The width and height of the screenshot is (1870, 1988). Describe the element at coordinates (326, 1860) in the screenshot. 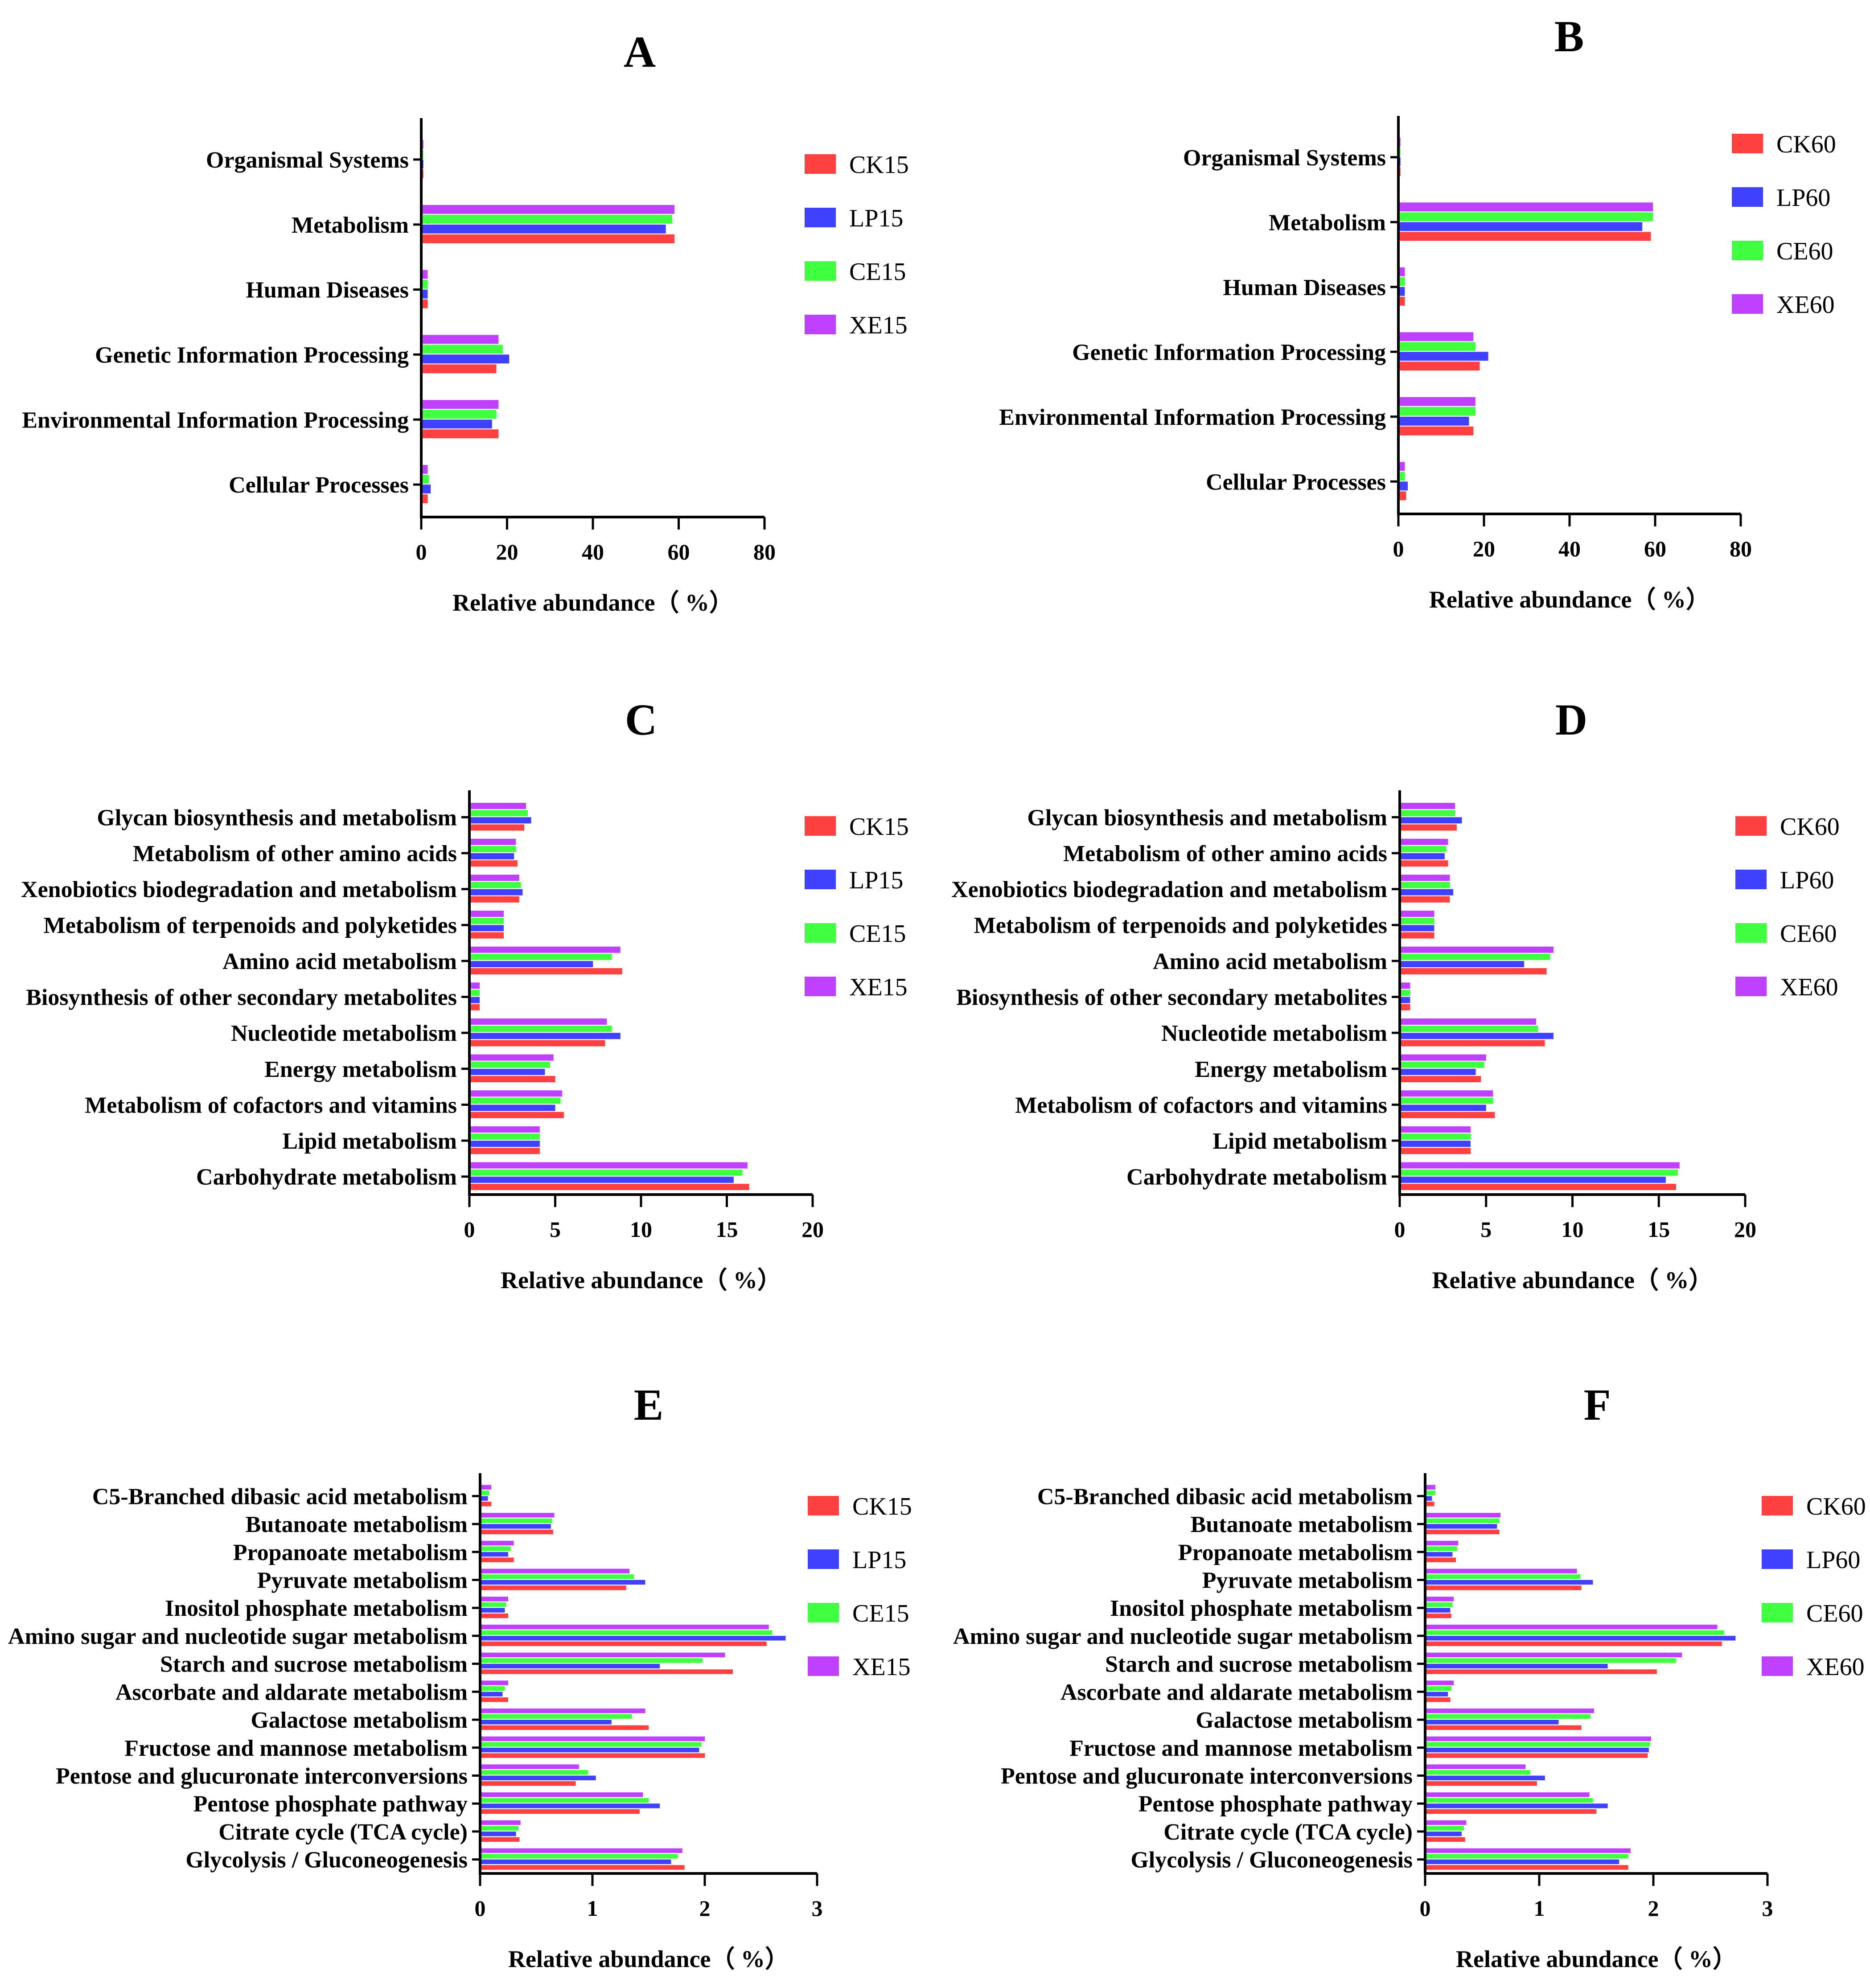

I see `panel-e-category-label: Glycolysis / Gluconeogenesis` at that location.